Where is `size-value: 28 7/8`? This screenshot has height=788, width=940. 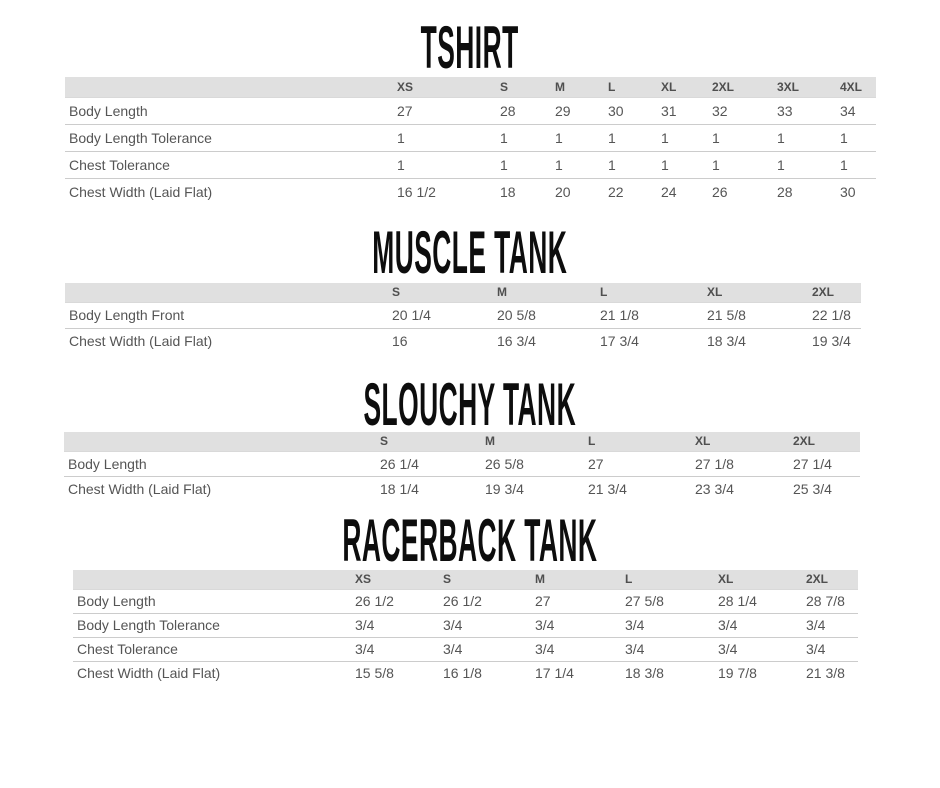
size-value: 28 7/8 is located at coordinates (828, 601).